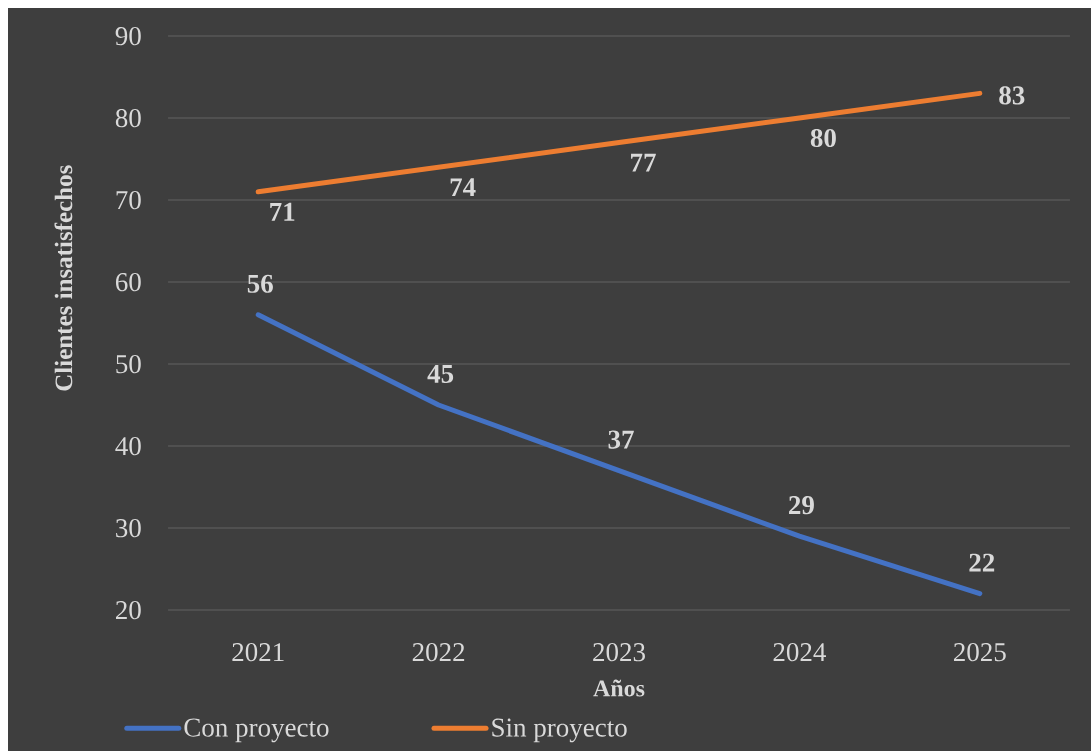 The image size is (1091, 751). What do you see at coordinates (128, 610) in the screenshot?
I see `y-tick-label: 20` at bounding box center [128, 610].